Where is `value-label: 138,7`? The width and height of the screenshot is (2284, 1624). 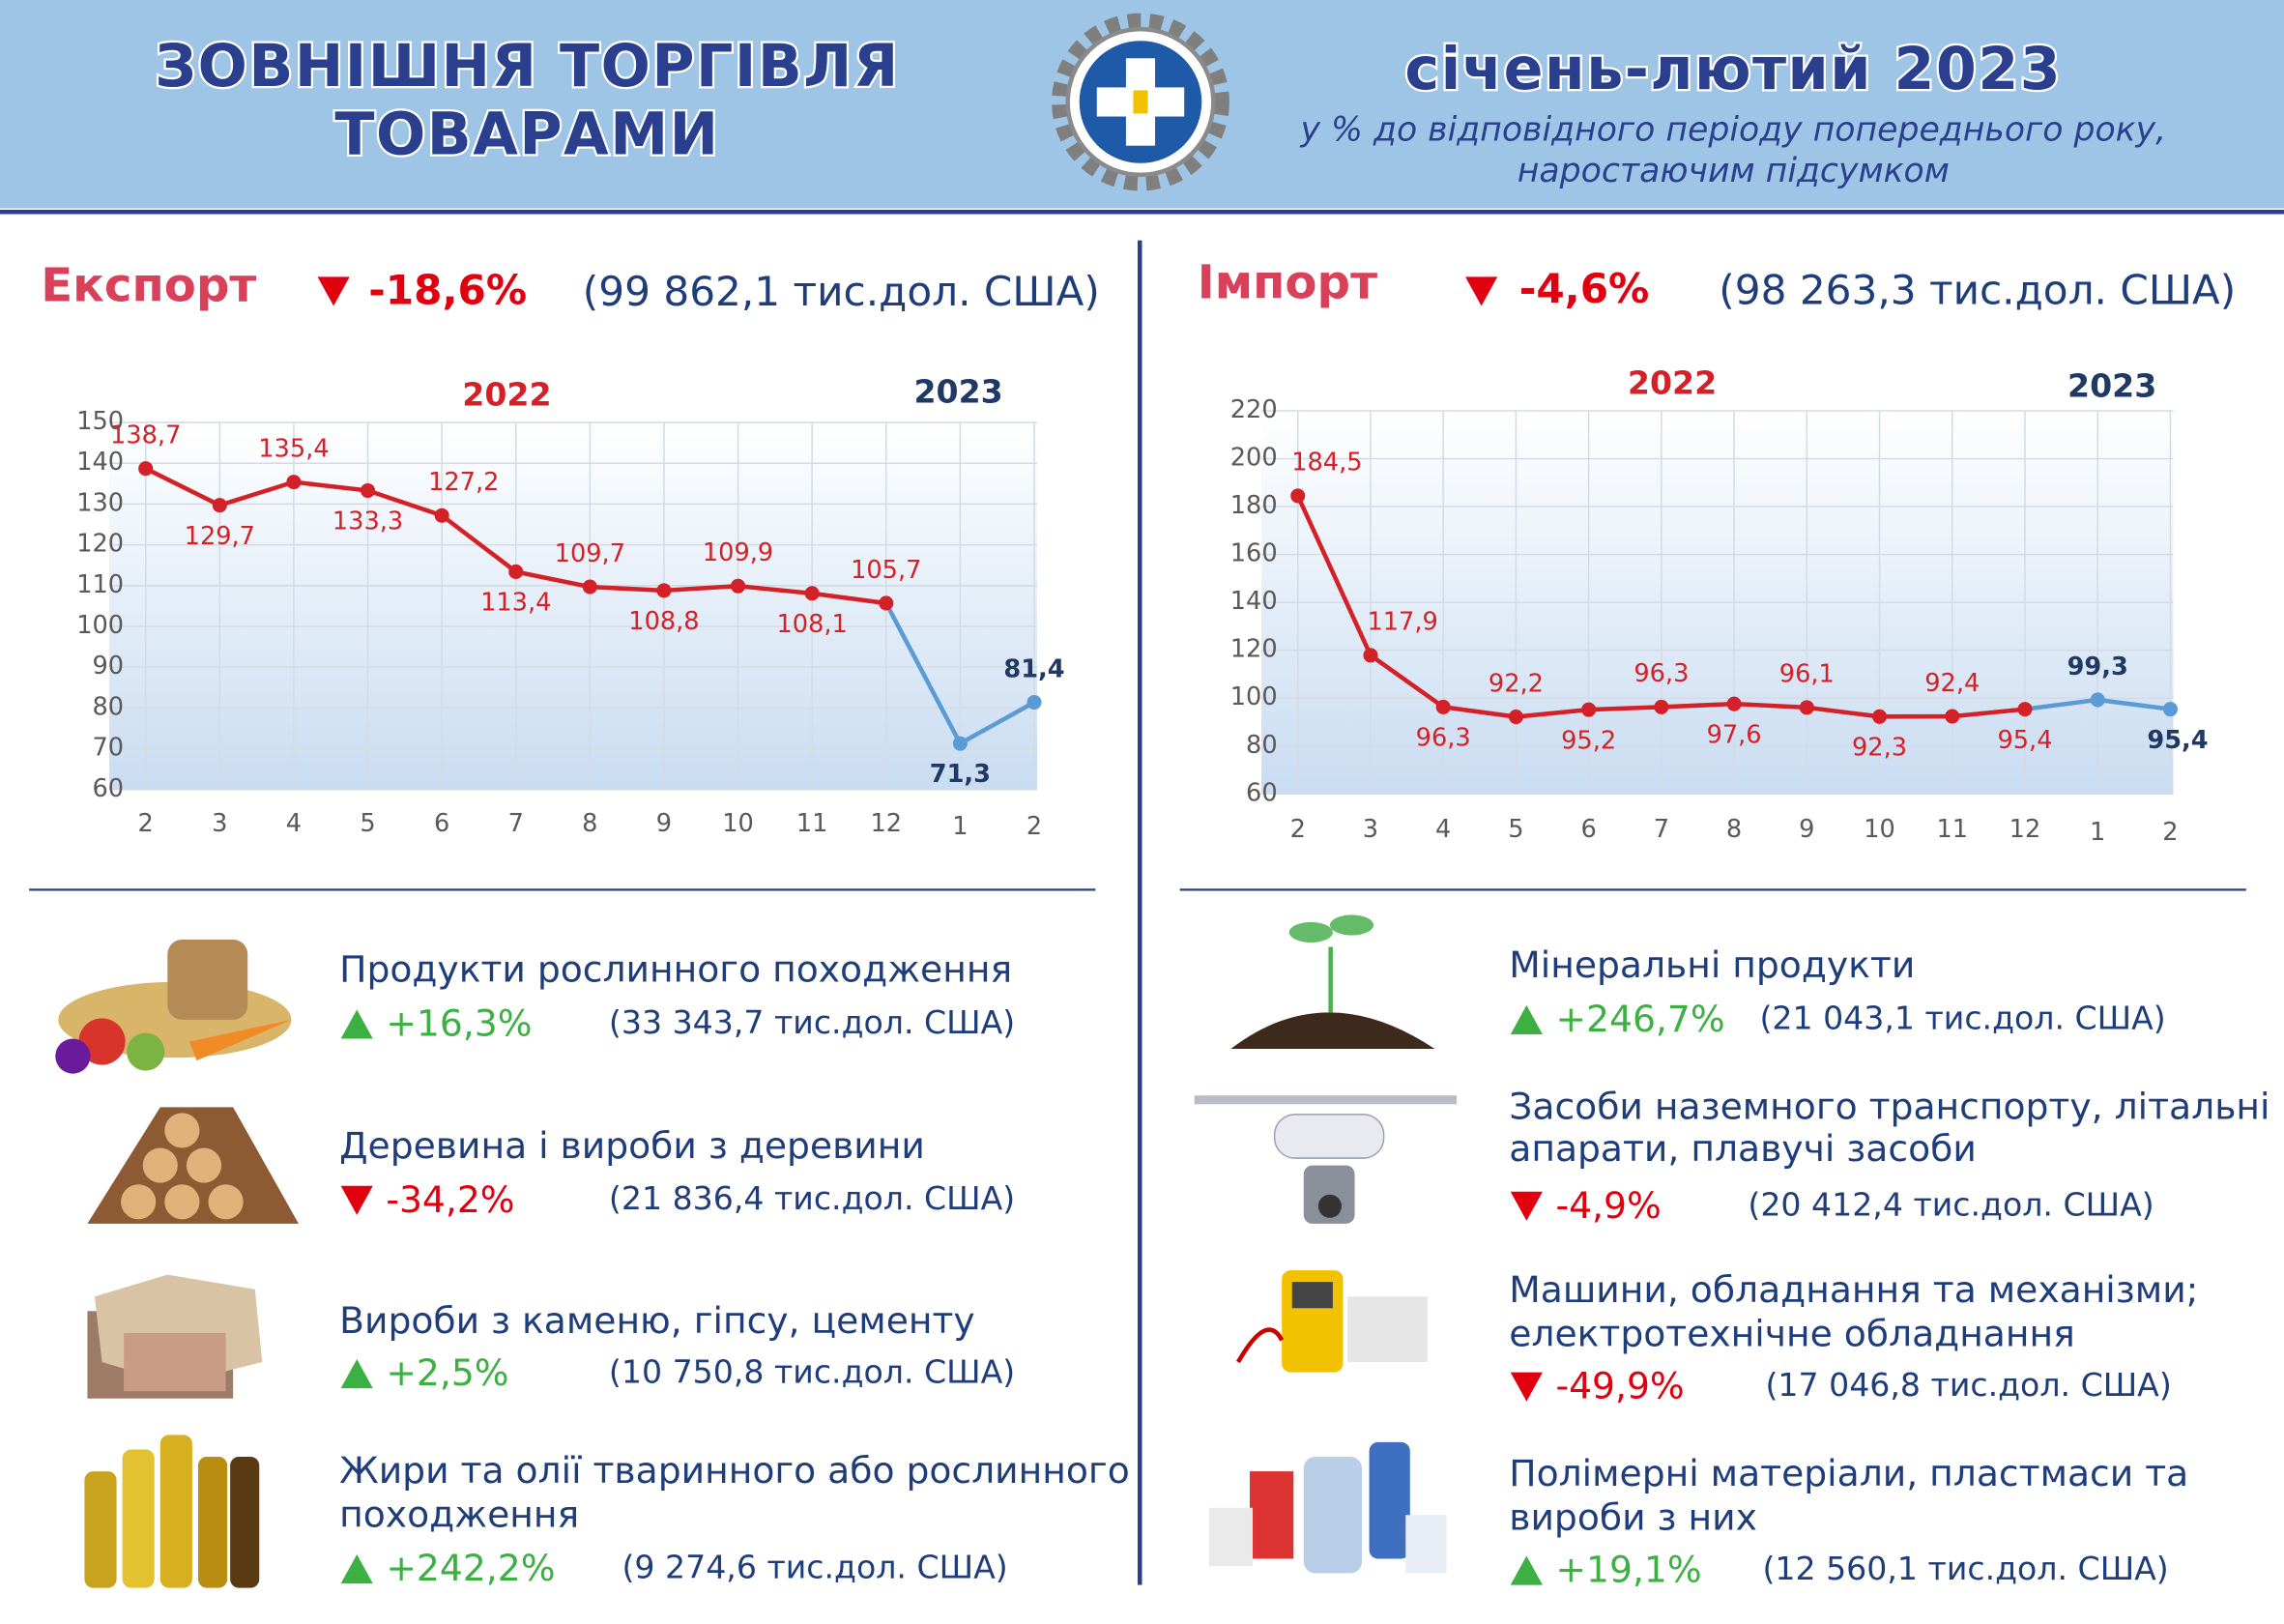 value-label: 138,7 is located at coordinates (145, 435).